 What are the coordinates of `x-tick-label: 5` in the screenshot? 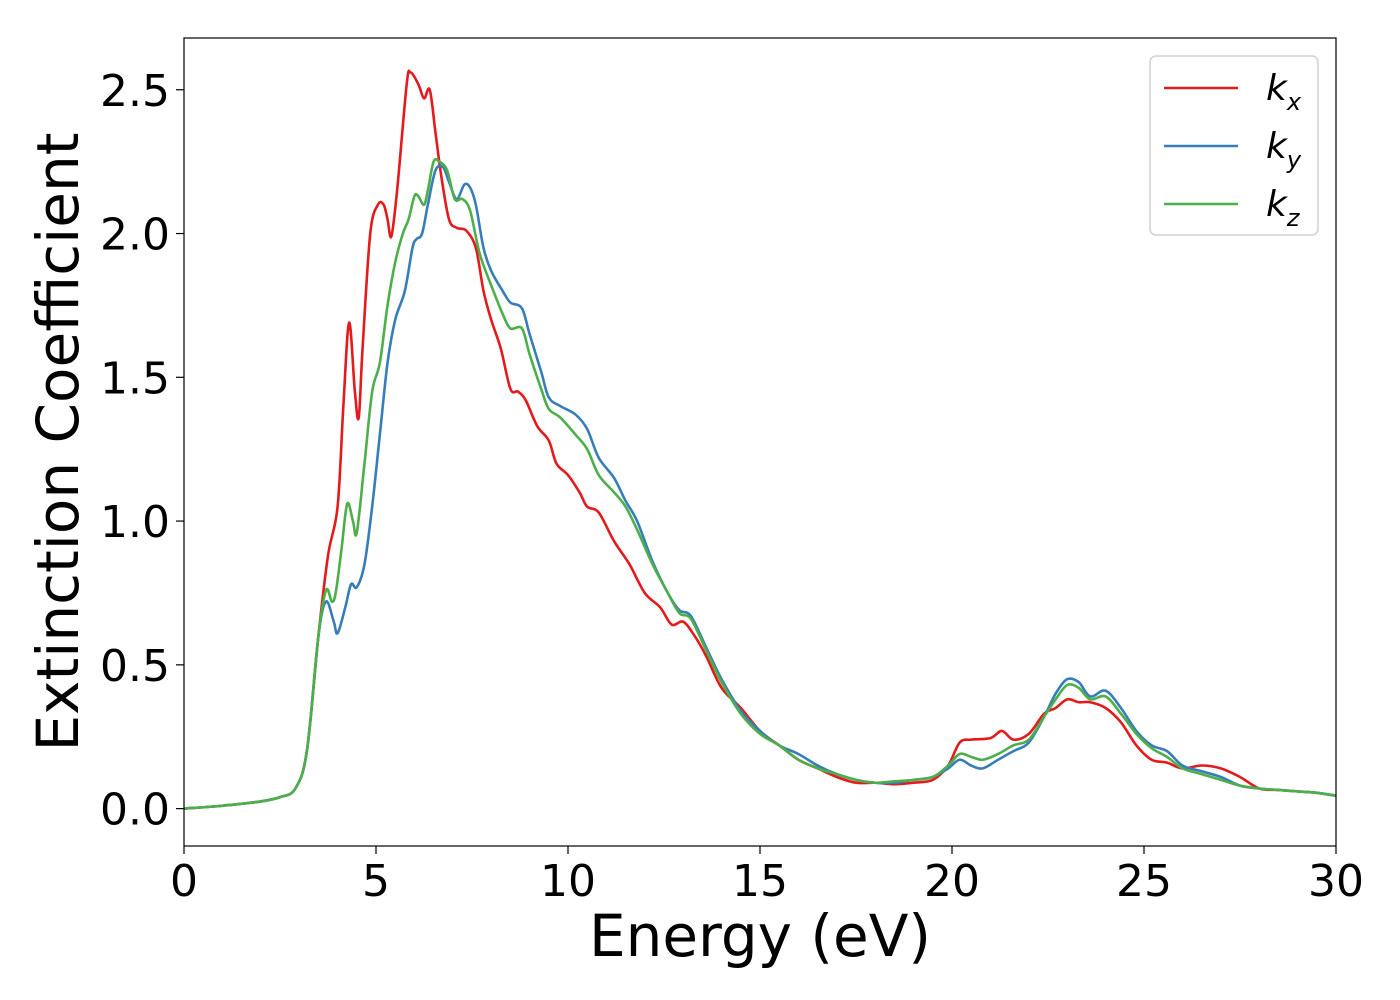 It's located at (376, 881).